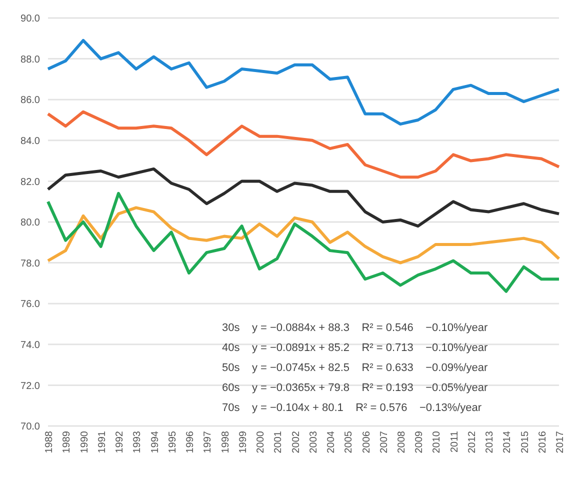 The width and height of the screenshot is (575, 478). I want to click on x-tick-label: 1997, so click(208, 442).